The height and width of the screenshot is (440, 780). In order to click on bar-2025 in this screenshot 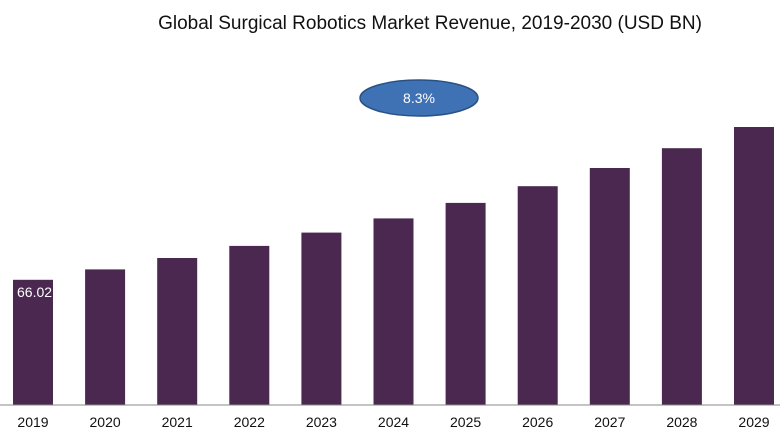, I will do `click(465, 303)`.